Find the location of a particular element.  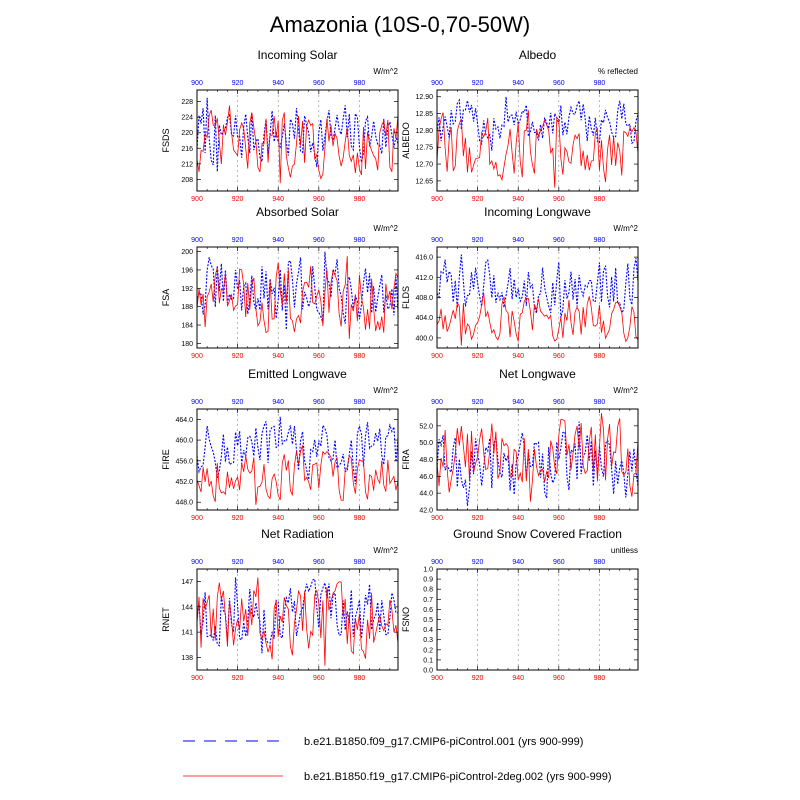

panel-title: Emitted Longwave is located at coordinates (297, 374).